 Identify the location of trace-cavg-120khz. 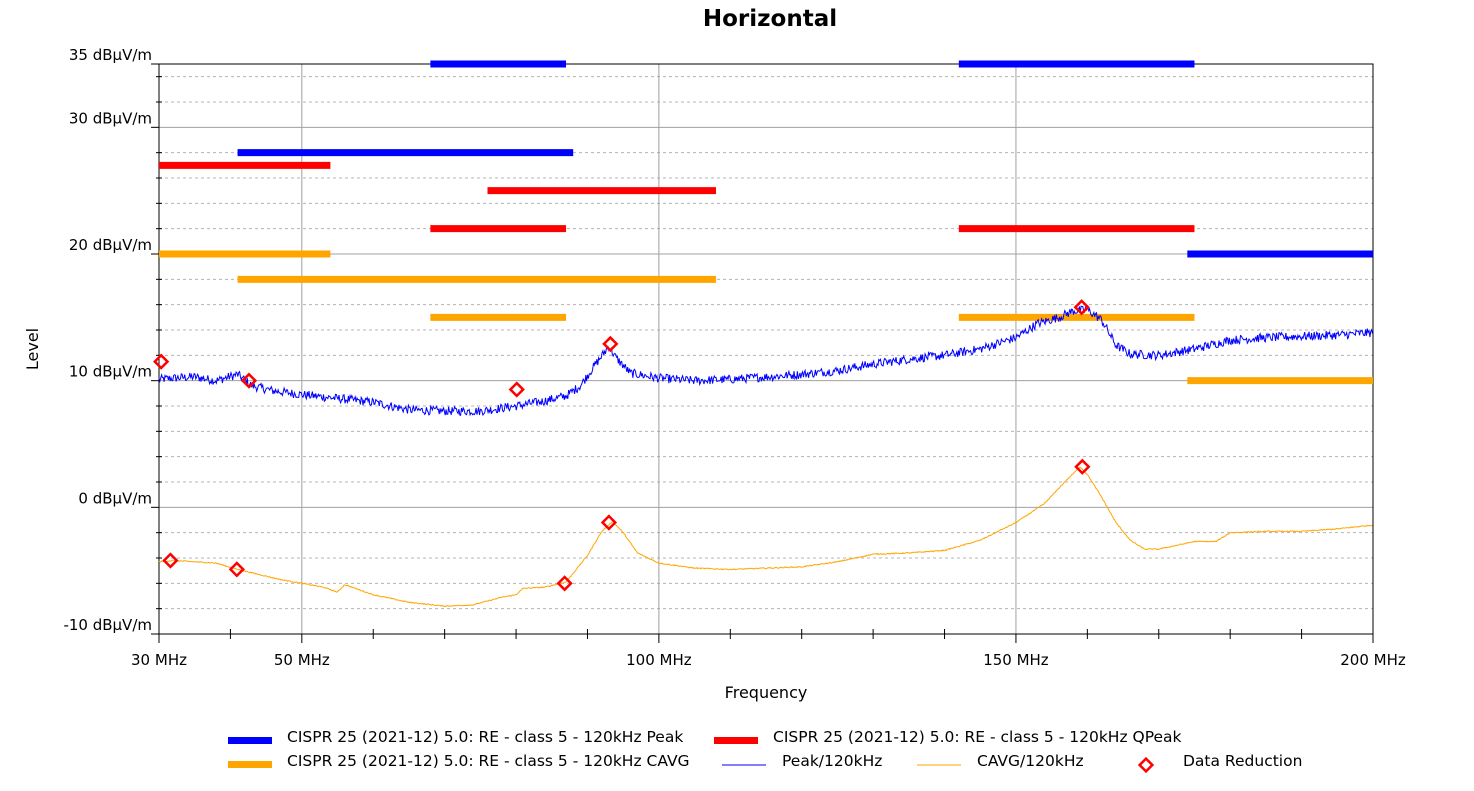
(765, 537).